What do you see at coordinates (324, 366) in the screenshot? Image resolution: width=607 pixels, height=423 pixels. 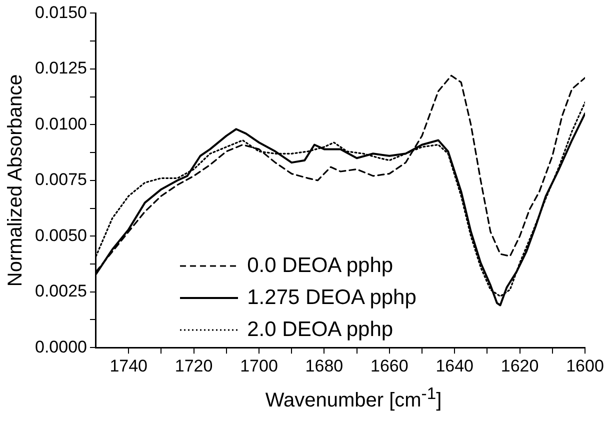 I see `x-tick-label: 1680` at bounding box center [324, 366].